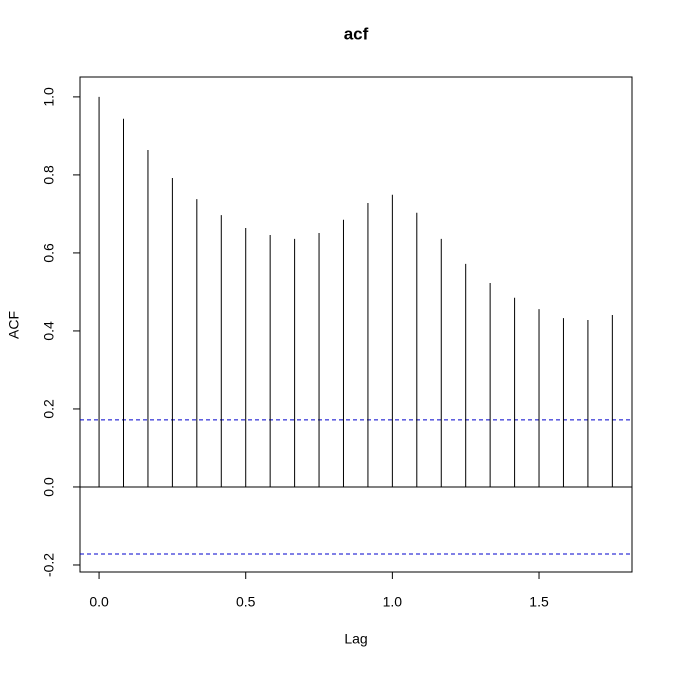 This screenshot has height=675, width=673. I want to click on y-axis-label: ACF, so click(14, 325).